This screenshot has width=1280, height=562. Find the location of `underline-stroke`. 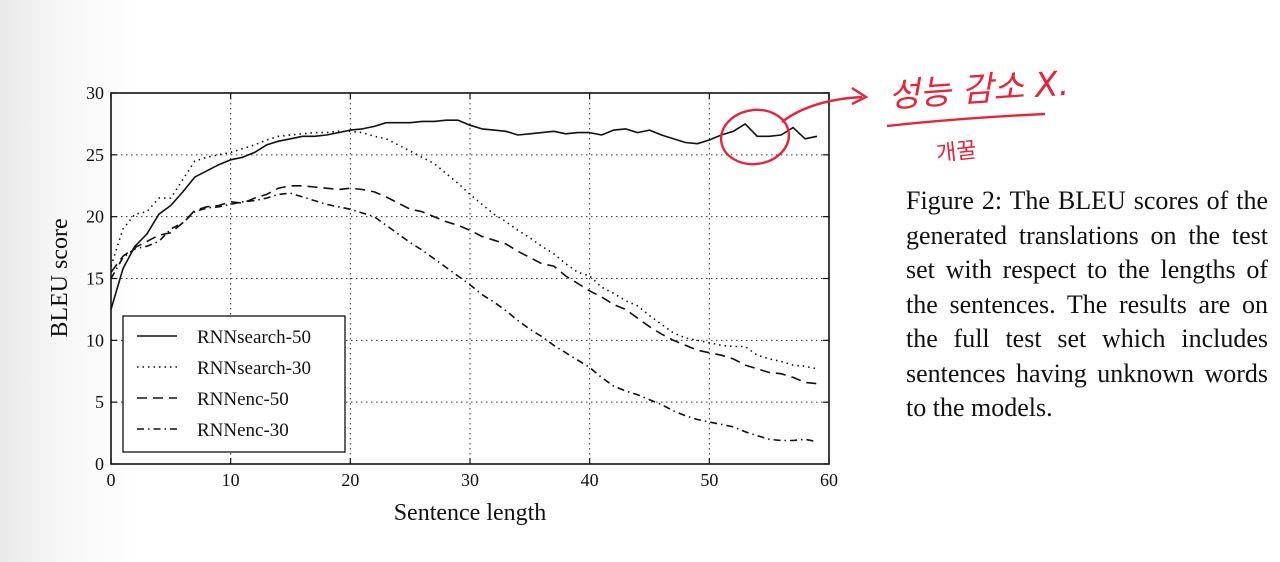

underline-stroke is located at coordinates (966, 120).